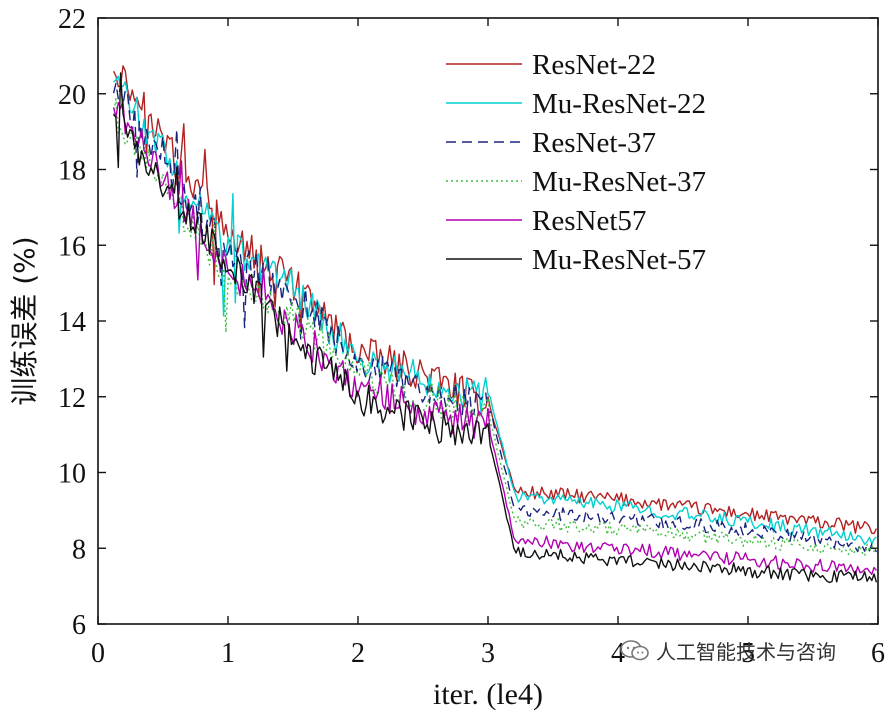  What do you see at coordinates (594, 143) in the screenshot?
I see `legend-label: ResNet-37` at bounding box center [594, 143].